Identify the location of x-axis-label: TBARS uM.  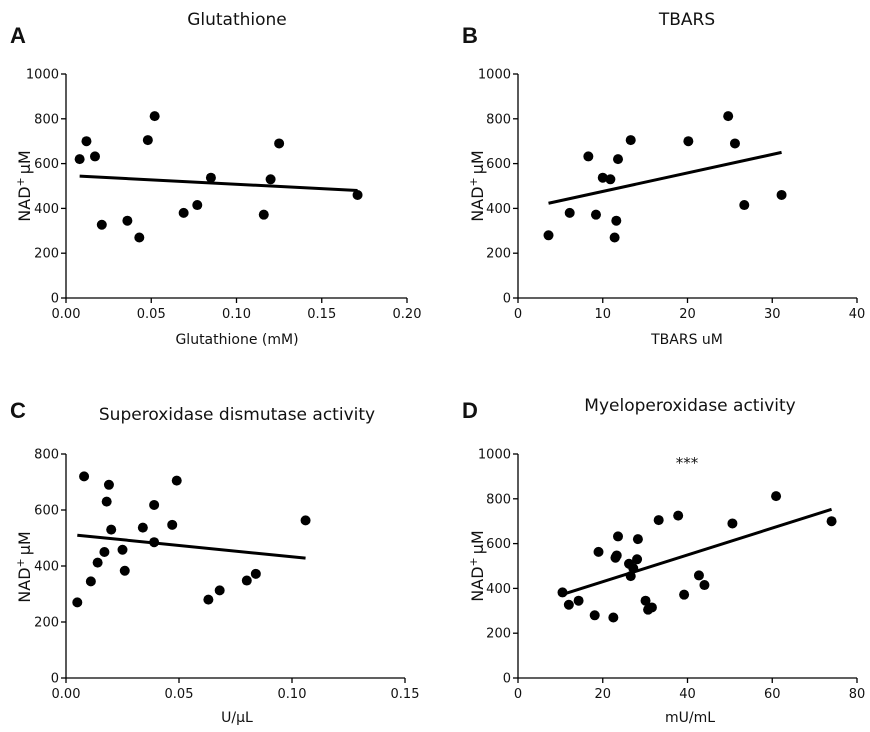
(686, 340).